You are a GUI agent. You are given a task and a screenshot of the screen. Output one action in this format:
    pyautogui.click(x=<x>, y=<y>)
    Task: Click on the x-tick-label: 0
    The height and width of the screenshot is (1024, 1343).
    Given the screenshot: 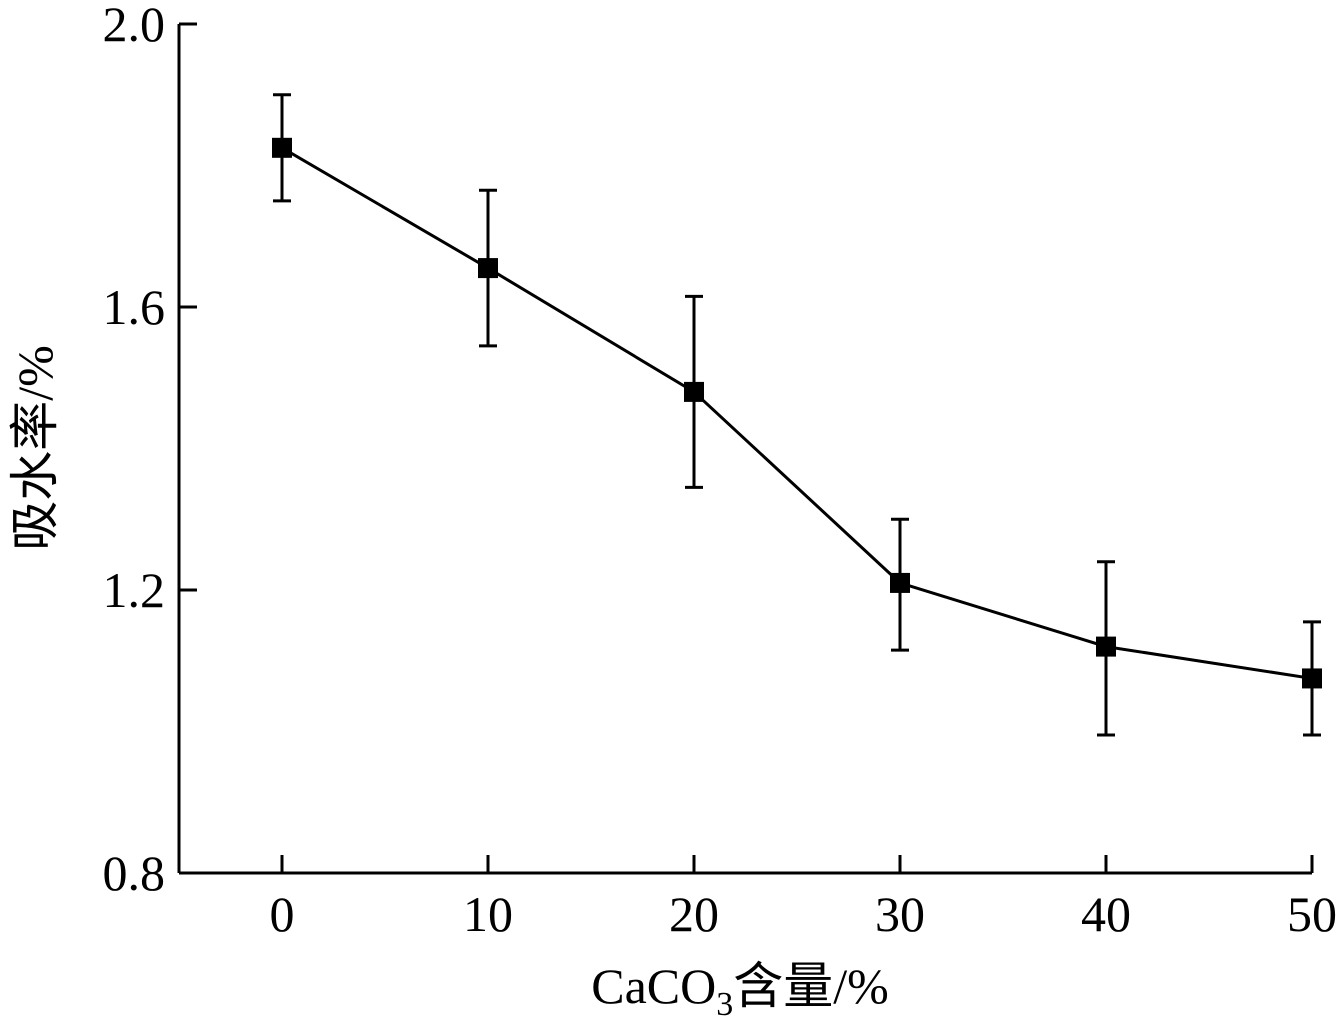 What is the action you would take?
    pyautogui.click(x=282, y=914)
    